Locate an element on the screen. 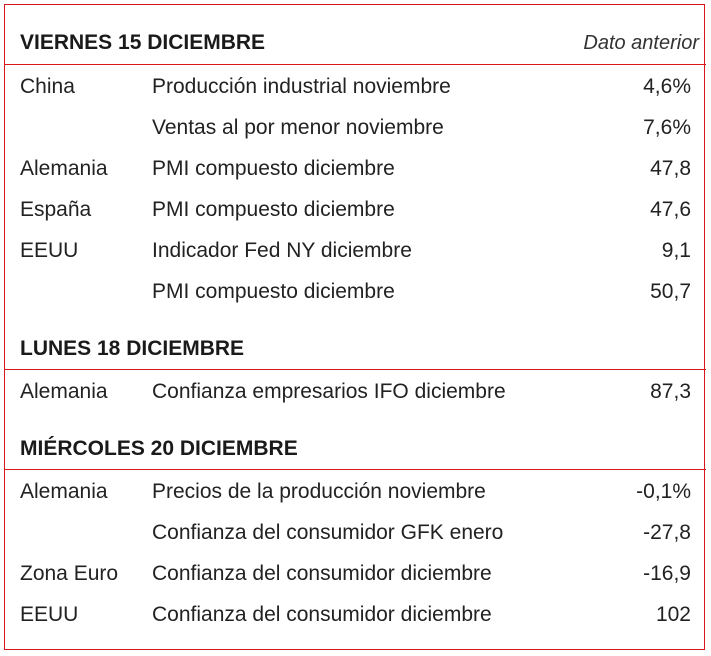 The width and height of the screenshot is (711, 656). section-header-miercoles: MIÉRCOLES 20 DICIEMBRE is located at coordinates (359, 451).